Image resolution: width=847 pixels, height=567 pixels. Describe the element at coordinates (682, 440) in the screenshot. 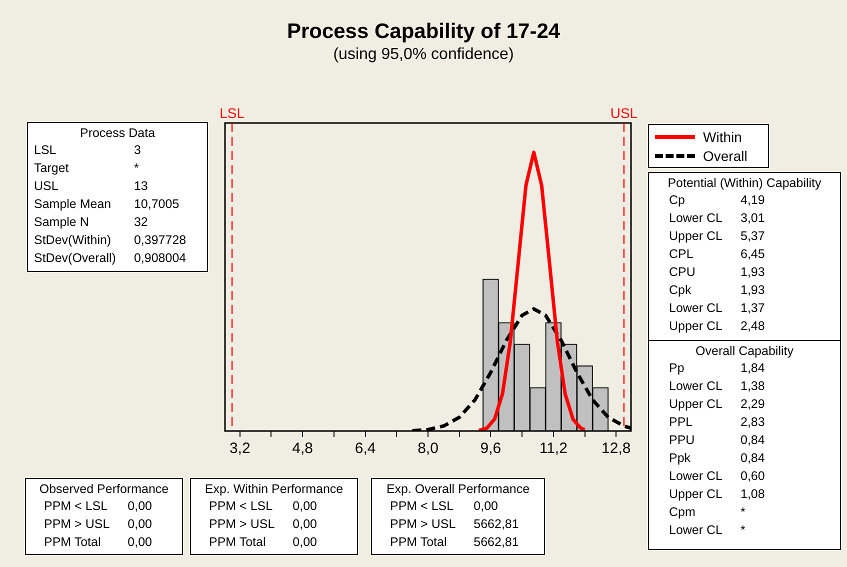

I see `text: PPU` at that location.